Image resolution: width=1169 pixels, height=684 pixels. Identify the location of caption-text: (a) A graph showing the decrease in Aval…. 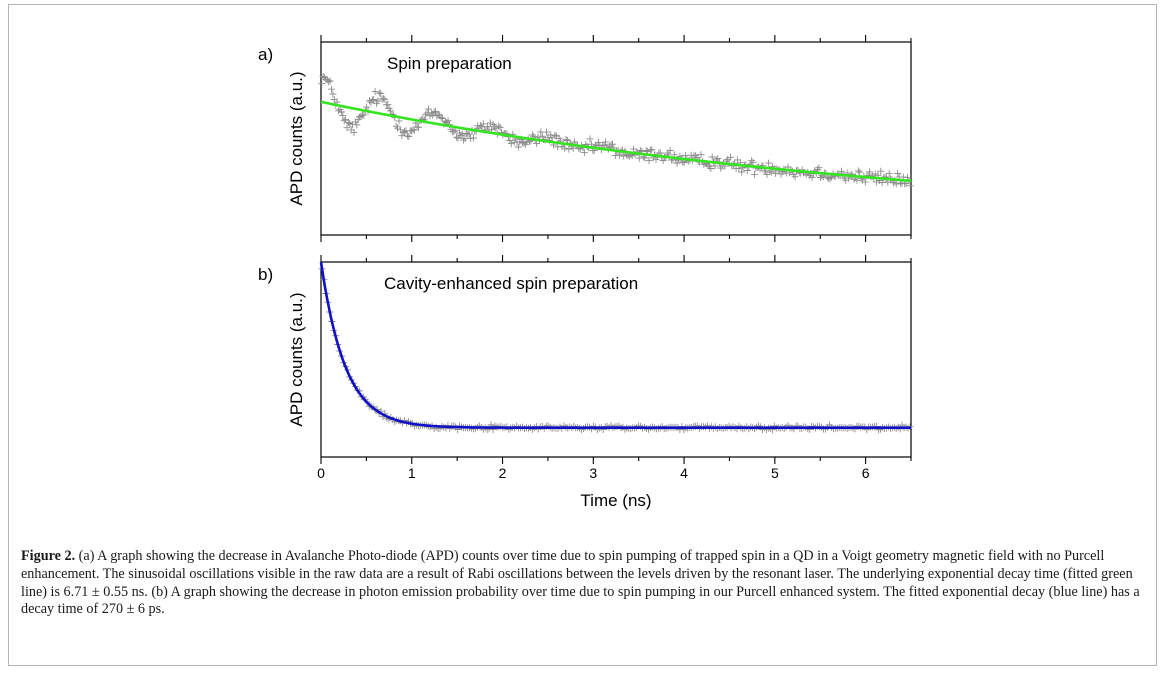
(580, 583).